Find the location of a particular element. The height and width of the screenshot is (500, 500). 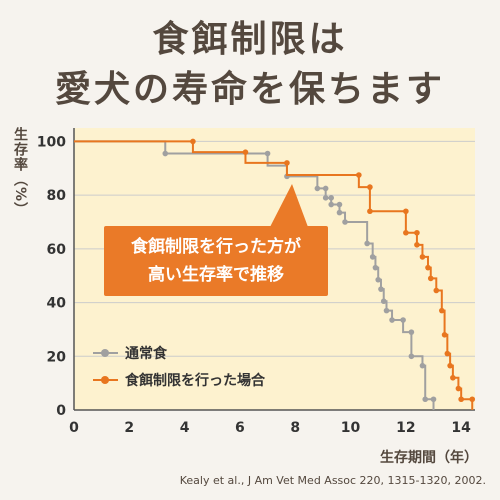

x-tick-0: 0 is located at coordinates (74, 428).